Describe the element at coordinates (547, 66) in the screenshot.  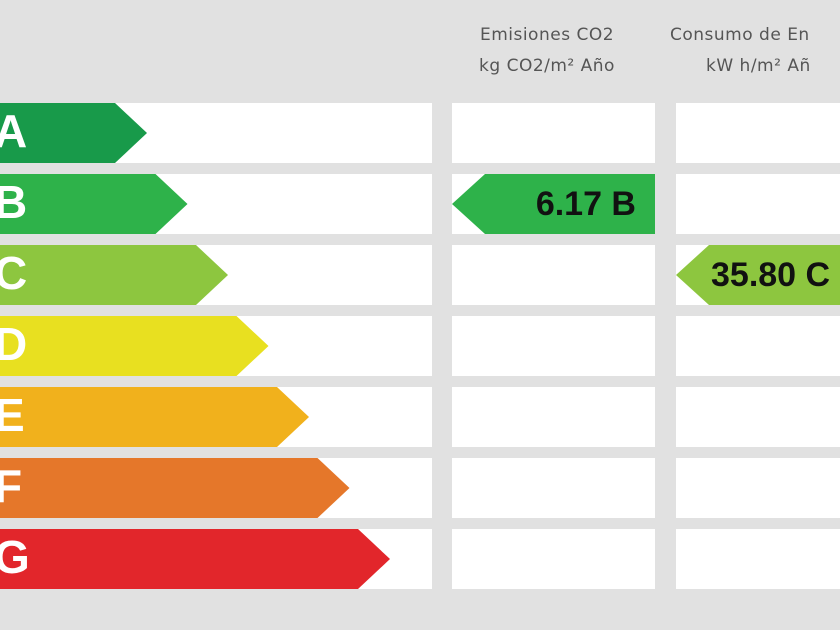
I see `column-unit: kg CO2/m² Año` at that location.